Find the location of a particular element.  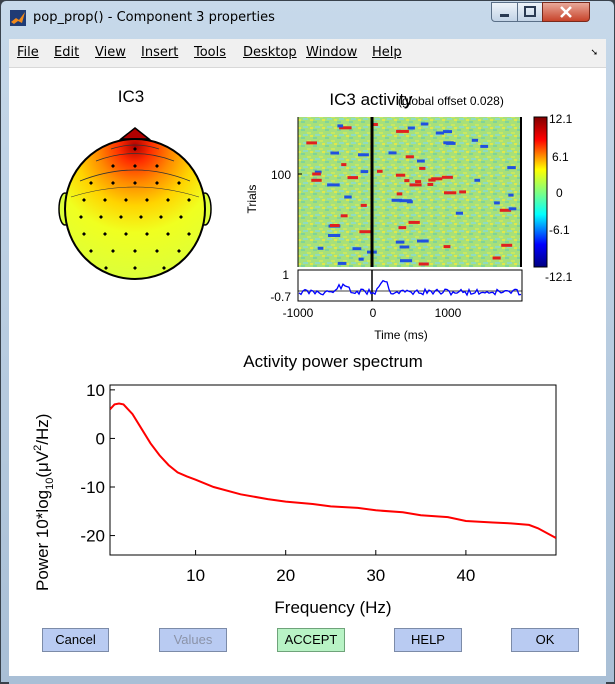

close-button is located at coordinates (566, 12).